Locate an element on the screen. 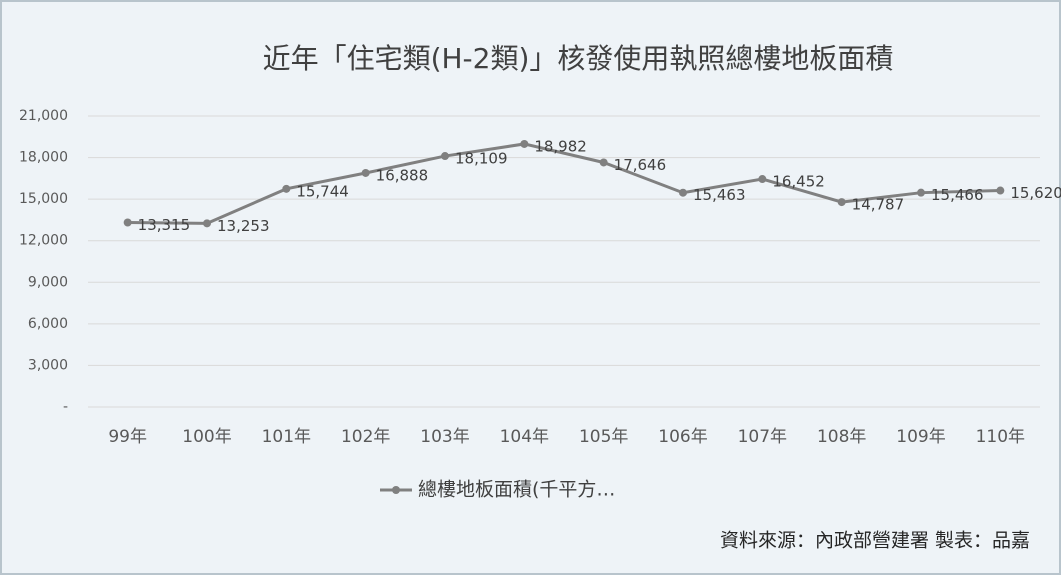  x-tick-label: 107年 is located at coordinates (762, 437).